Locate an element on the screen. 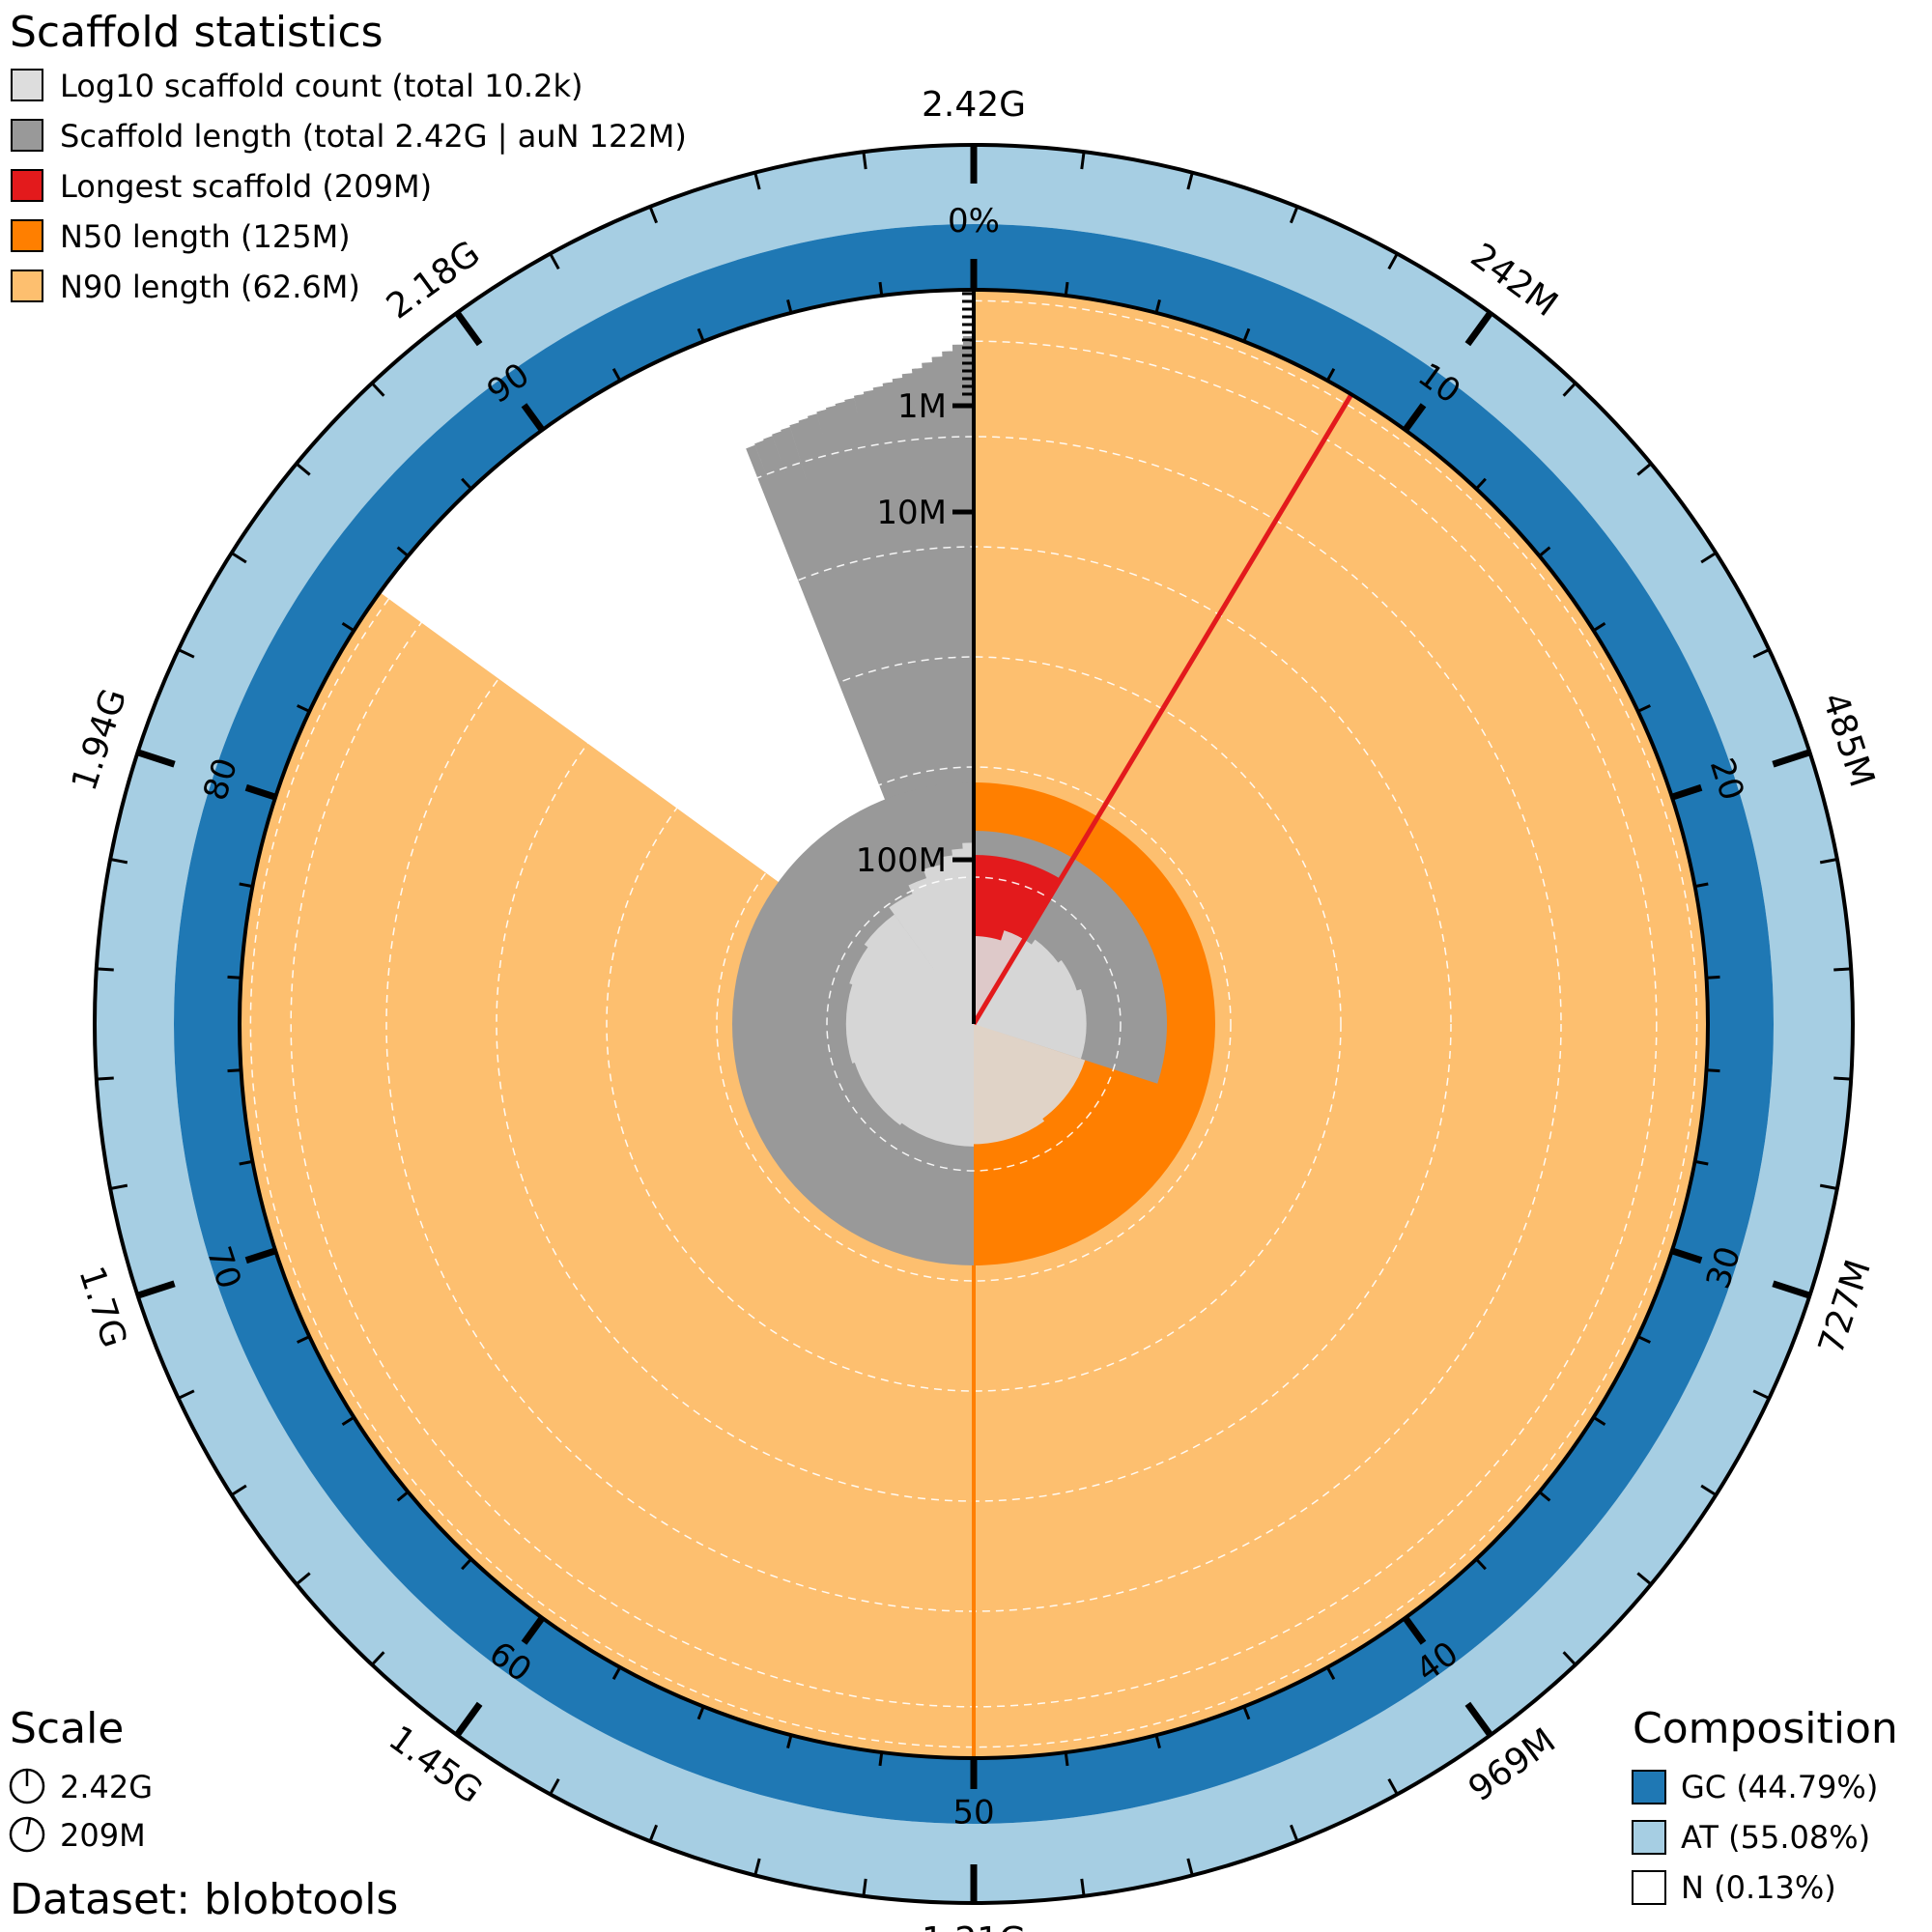 The image size is (1932, 1932). scale-item-longest: 209M is located at coordinates (77, 1835).